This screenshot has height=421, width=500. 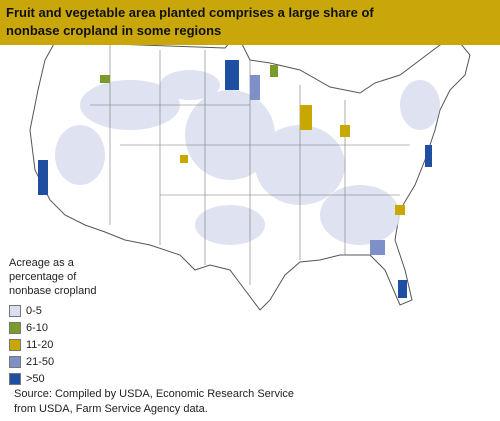 What do you see at coordinates (40, 361) in the screenshot?
I see `legend-label: 21-50` at bounding box center [40, 361].